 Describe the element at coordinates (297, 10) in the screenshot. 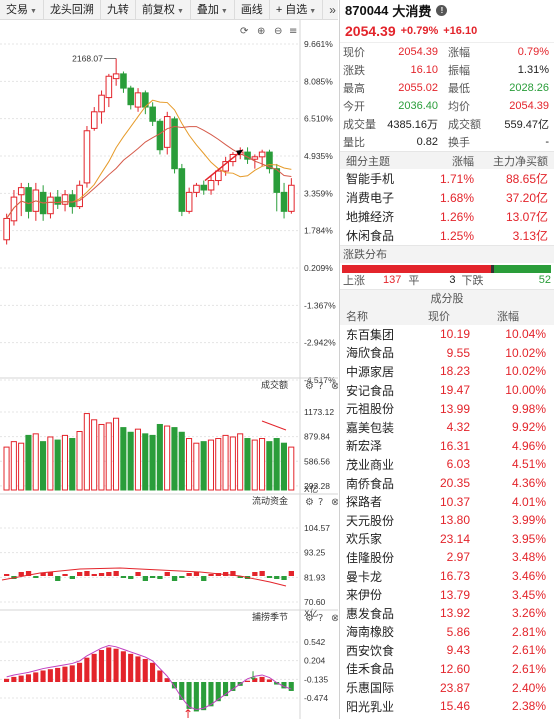

I see `toolbar-add-watchlist: + 自选 ▼` at that location.